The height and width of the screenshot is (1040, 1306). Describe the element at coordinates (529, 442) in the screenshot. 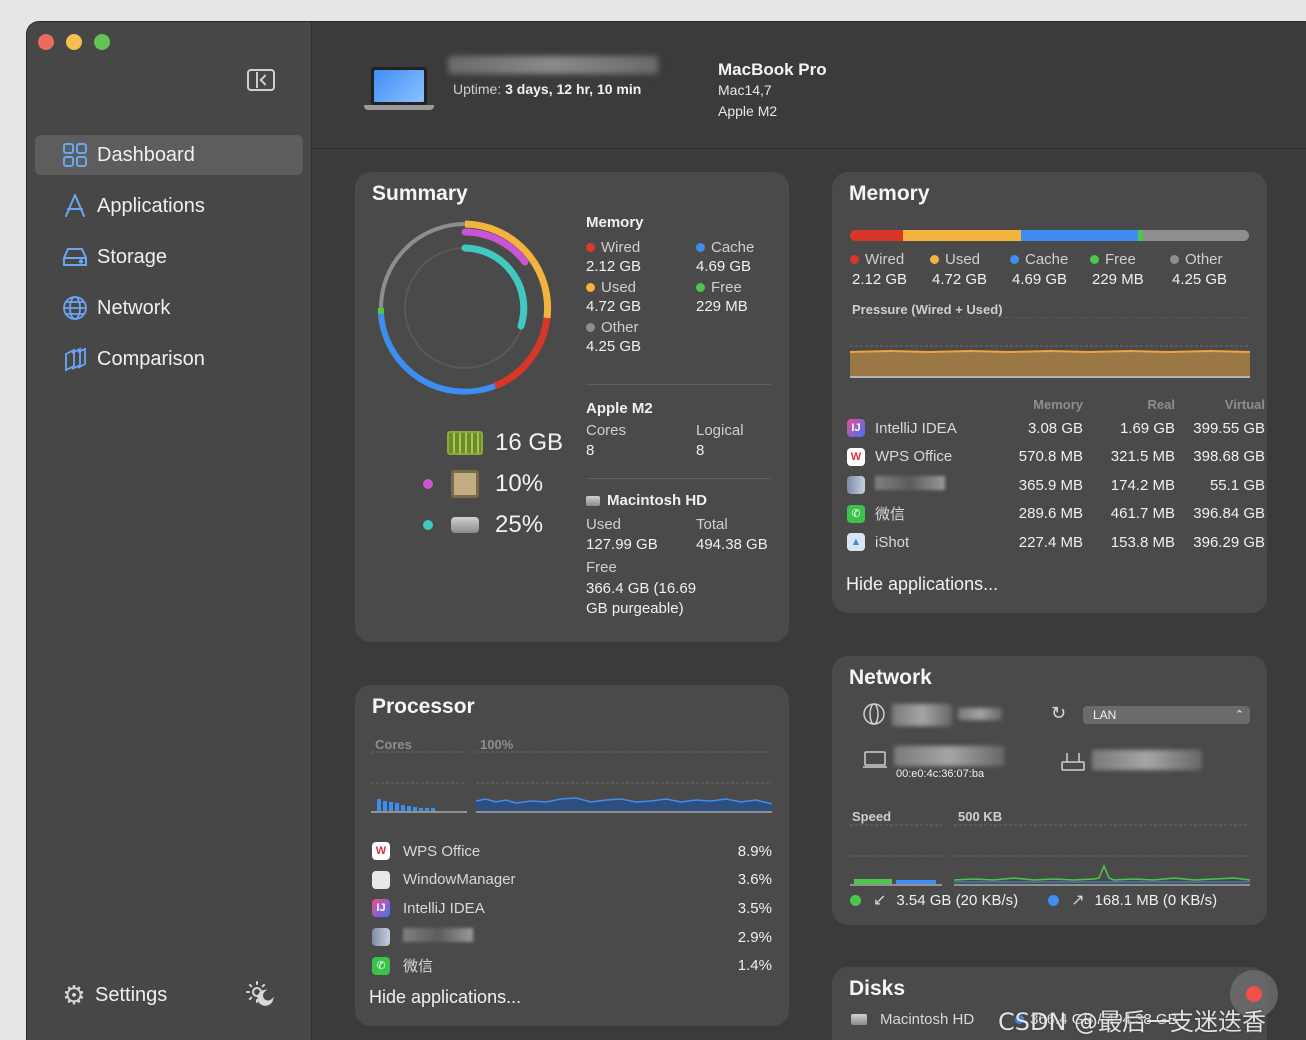

I see `memory-total: 16 GB` at that location.